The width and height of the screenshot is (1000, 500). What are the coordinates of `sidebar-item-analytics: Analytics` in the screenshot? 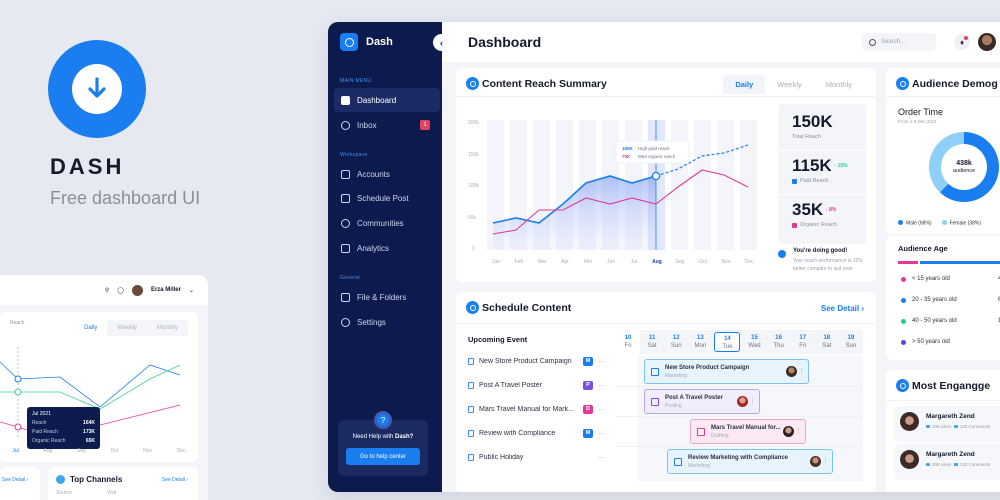 It's located at (387, 248).